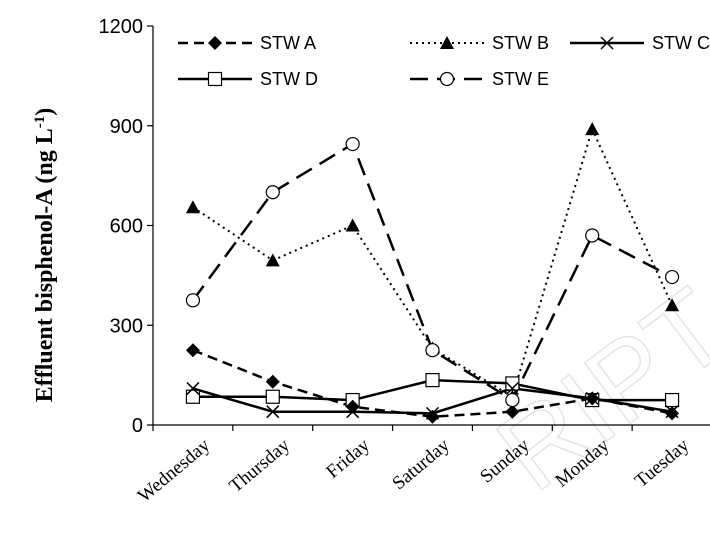  I want to click on legend-label: STW E, so click(520, 79).